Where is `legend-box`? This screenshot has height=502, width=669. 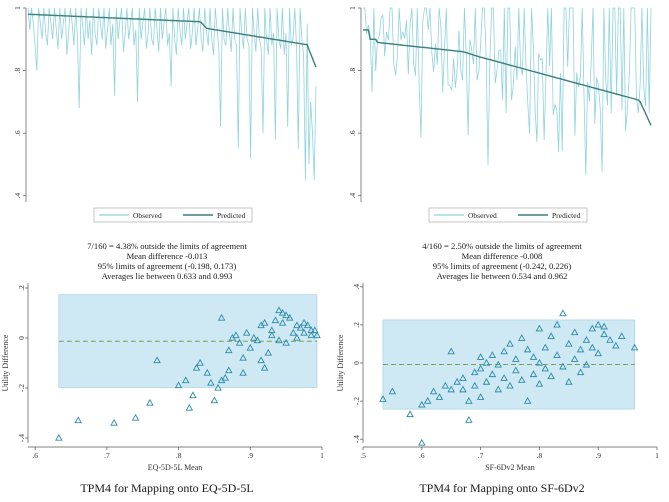 legend-box is located at coordinates (508, 215).